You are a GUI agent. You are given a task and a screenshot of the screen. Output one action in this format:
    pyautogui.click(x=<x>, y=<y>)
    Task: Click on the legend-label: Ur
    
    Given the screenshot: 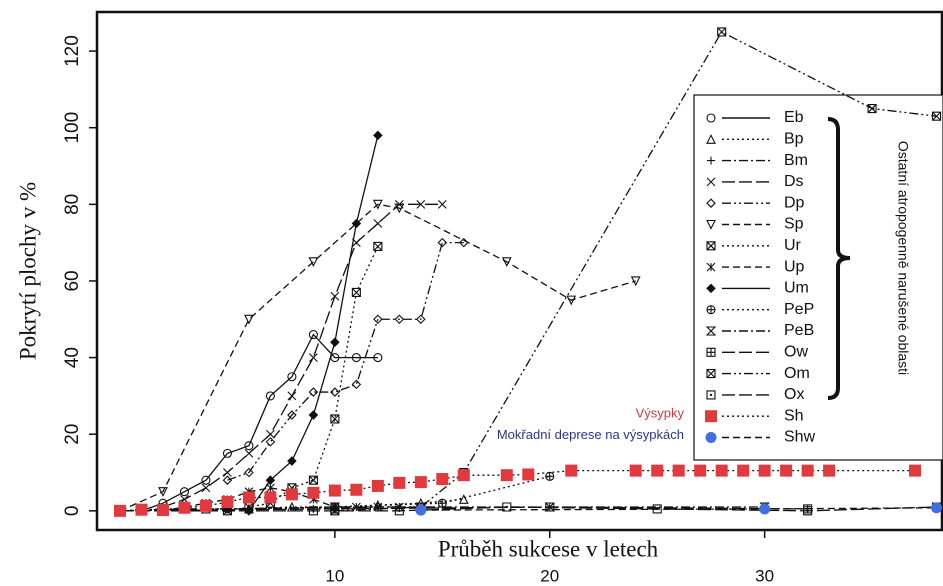 What is the action you would take?
    pyautogui.click(x=793, y=245)
    